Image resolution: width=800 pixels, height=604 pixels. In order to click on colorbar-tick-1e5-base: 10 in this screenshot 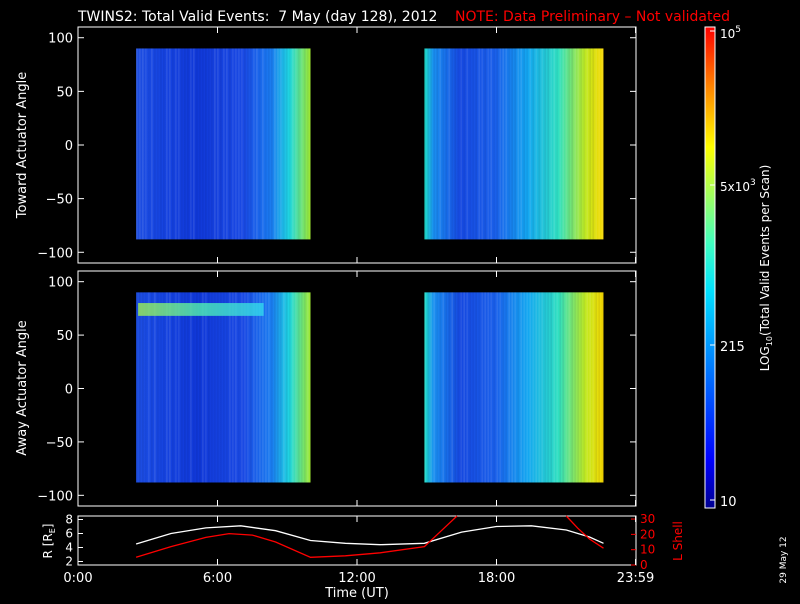, I will do `click(727, 34)`.